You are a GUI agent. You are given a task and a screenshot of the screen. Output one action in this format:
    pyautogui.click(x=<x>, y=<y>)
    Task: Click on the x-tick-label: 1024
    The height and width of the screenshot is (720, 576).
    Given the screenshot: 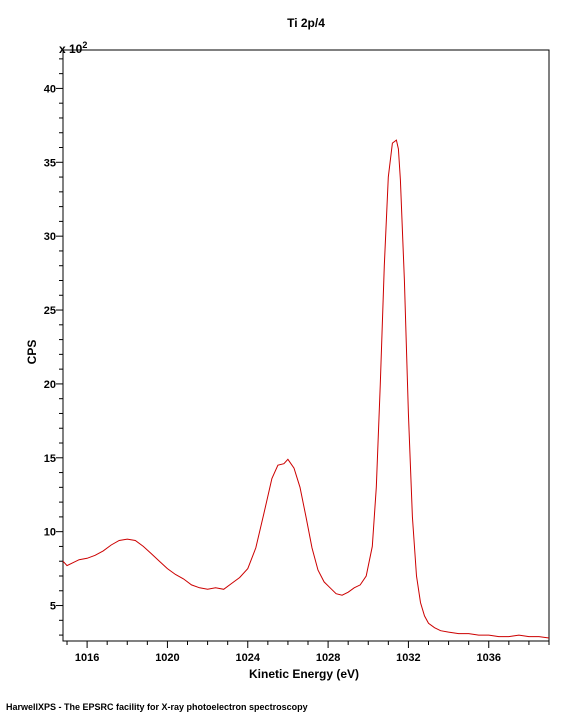 What is the action you would take?
    pyautogui.click(x=248, y=658)
    